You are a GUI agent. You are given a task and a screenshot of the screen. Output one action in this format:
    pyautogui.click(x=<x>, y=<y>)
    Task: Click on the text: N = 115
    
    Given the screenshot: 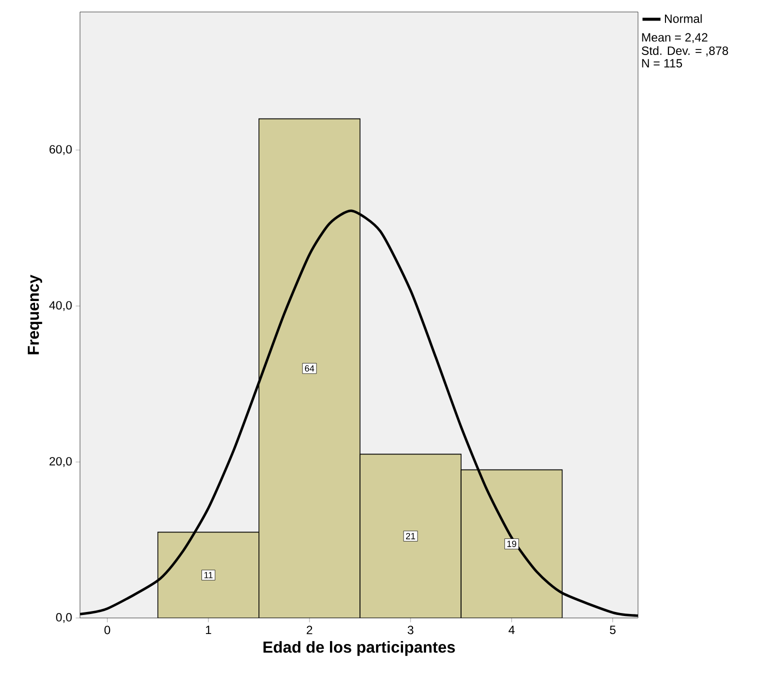 What is the action you would take?
    pyautogui.click(x=662, y=63)
    